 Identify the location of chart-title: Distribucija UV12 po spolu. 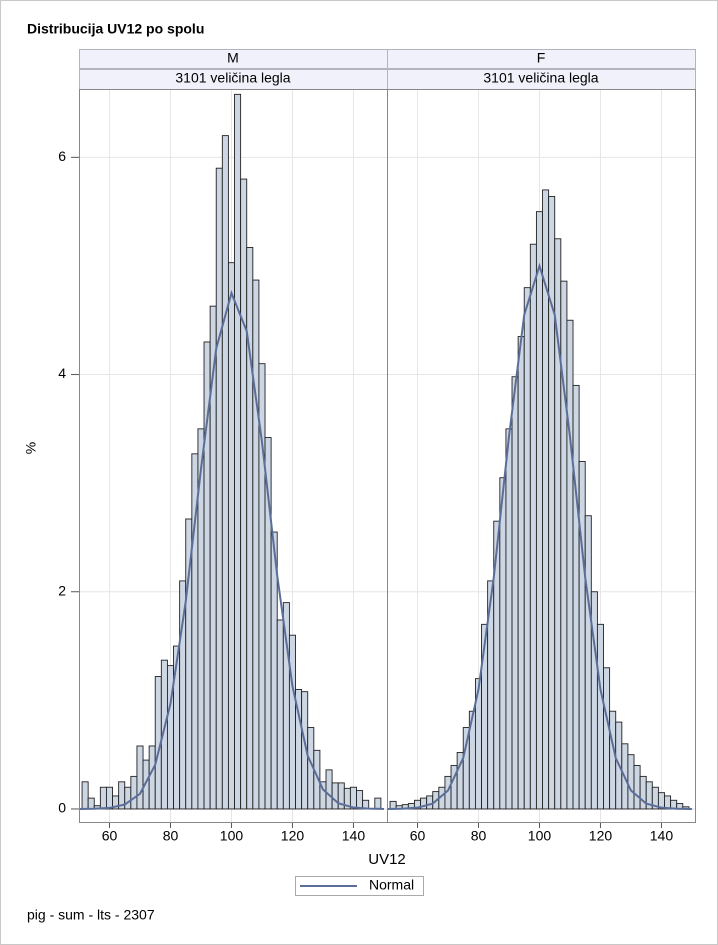
(115, 29).